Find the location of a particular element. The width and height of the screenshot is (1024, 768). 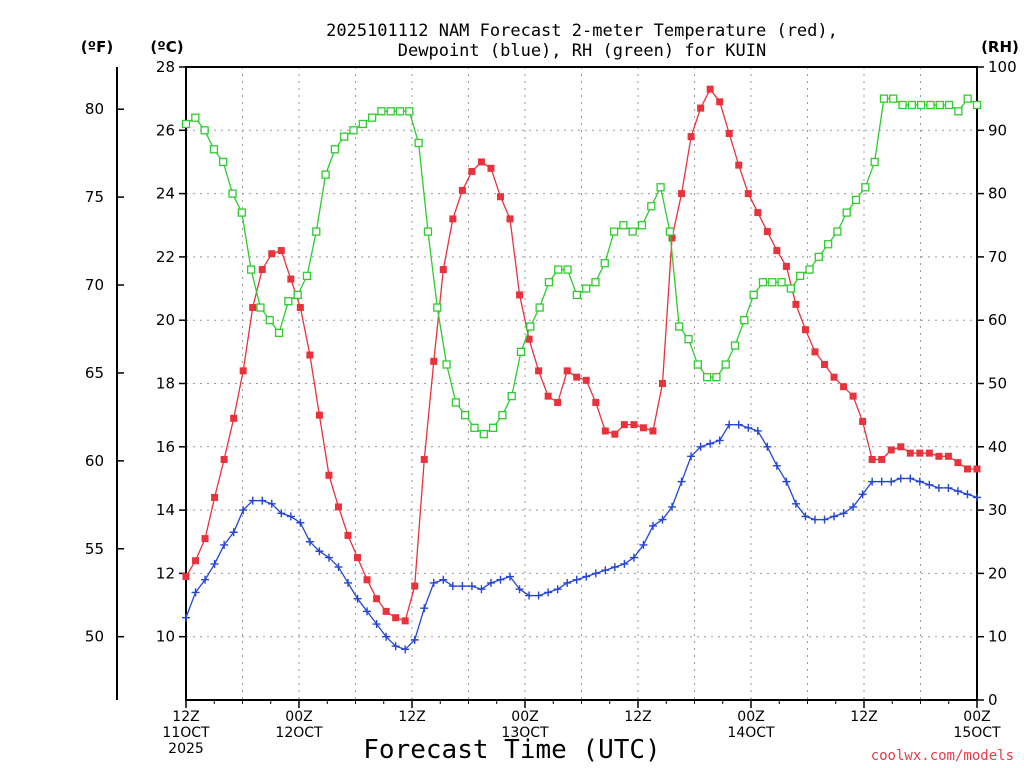

celsius-tick-label: 26 is located at coordinates (165, 130).